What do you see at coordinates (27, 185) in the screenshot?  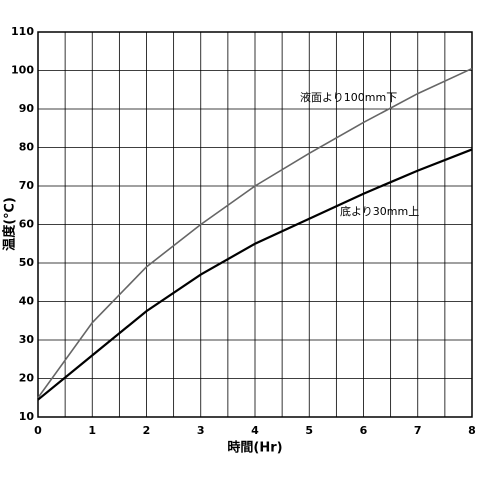 I see `y-tick-label: 70` at bounding box center [27, 185].